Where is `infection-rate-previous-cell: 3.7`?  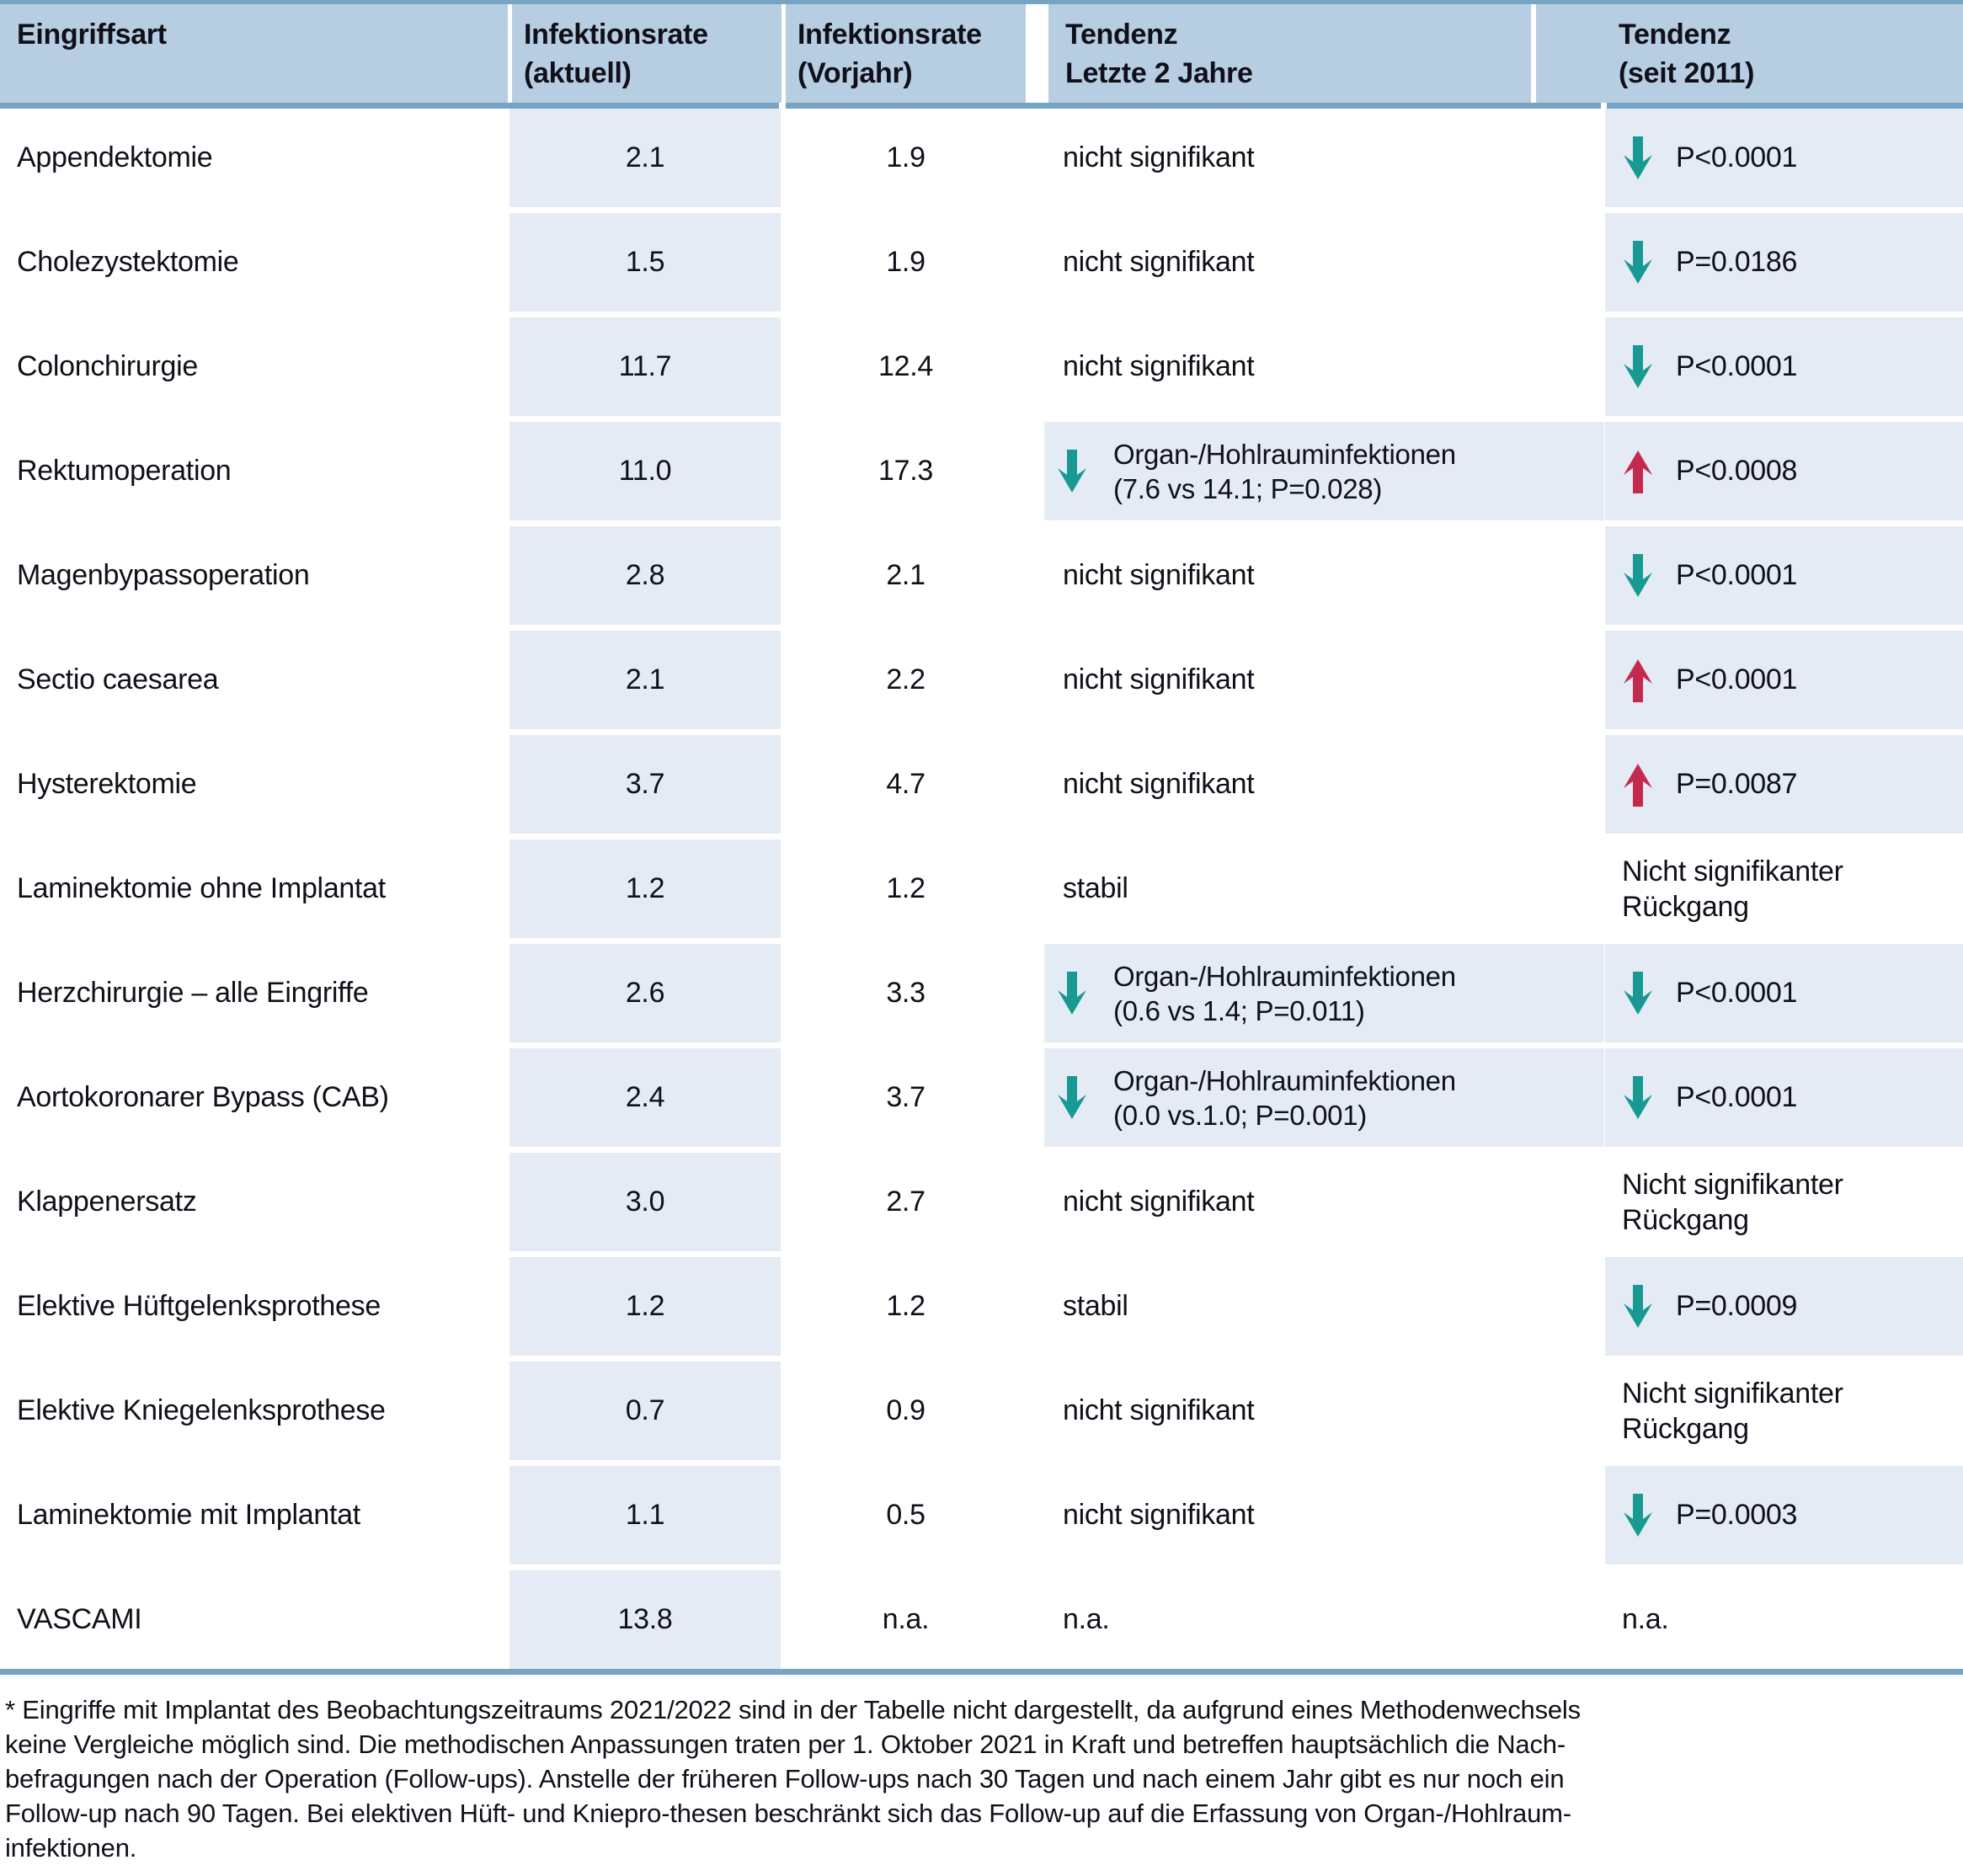
infection-rate-previous-cell: 3.7 is located at coordinates (906, 1097).